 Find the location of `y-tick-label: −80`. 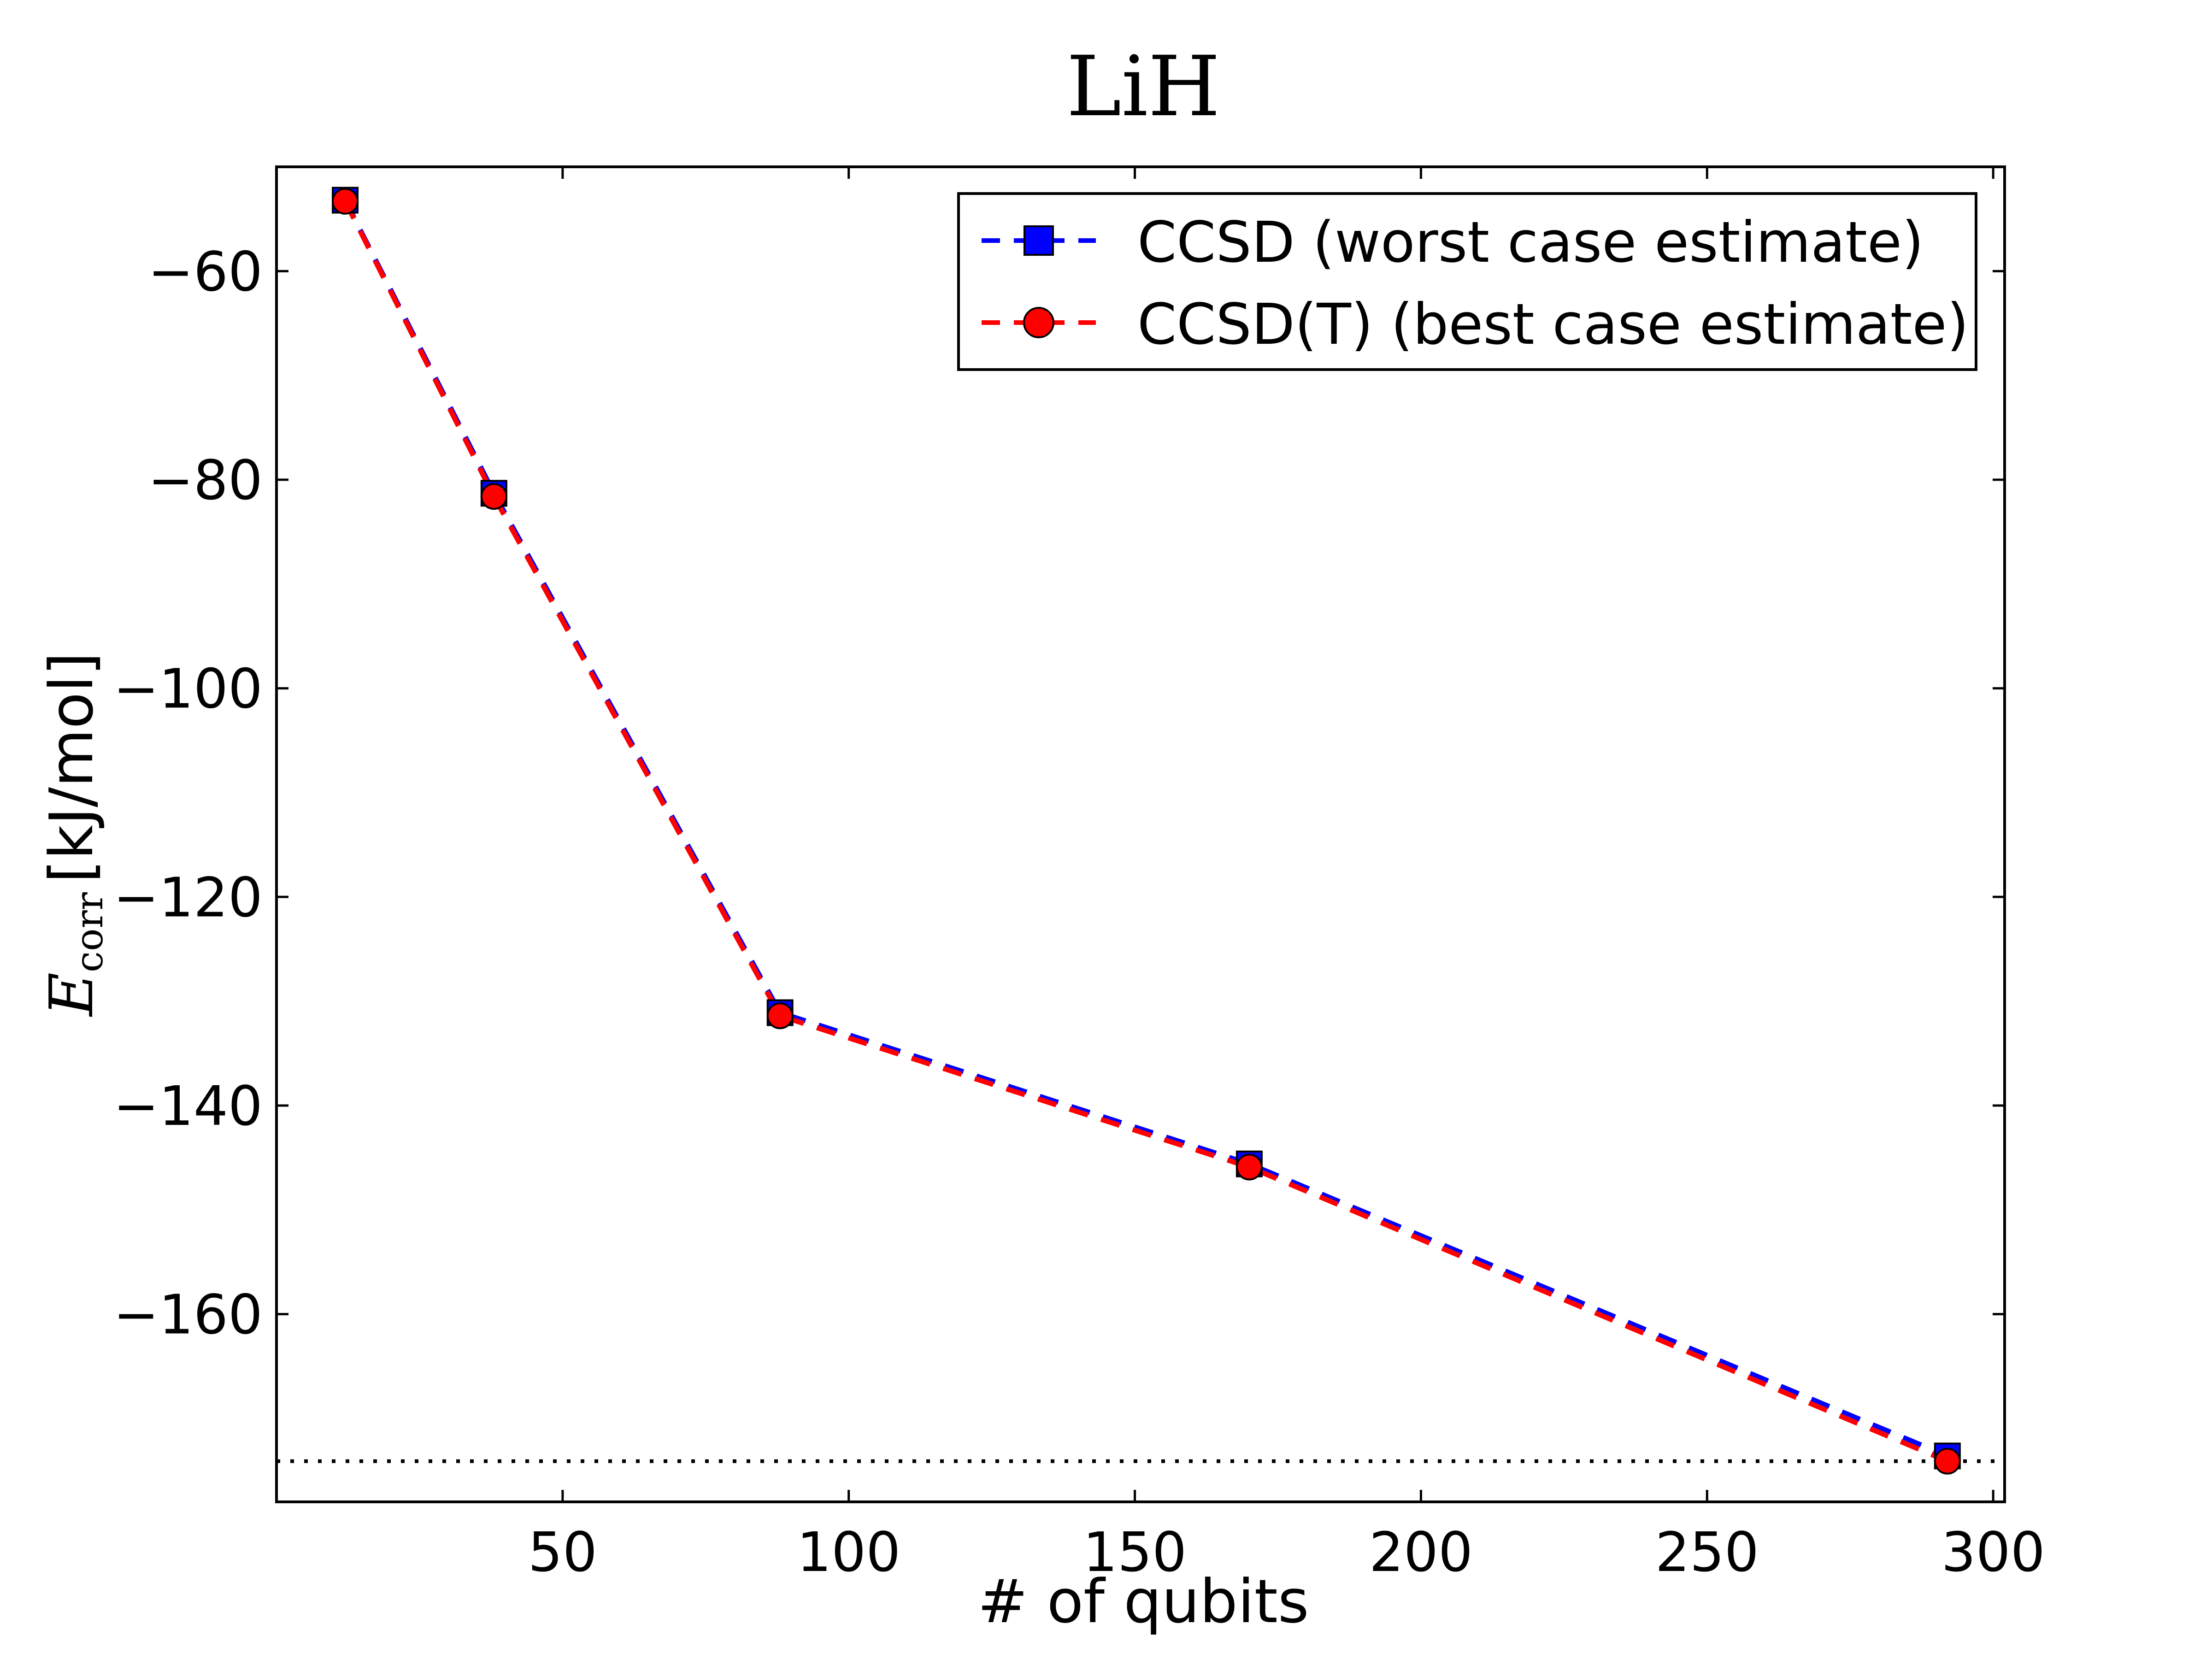

y-tick-label: −80 is located at coordinates (205, 480).